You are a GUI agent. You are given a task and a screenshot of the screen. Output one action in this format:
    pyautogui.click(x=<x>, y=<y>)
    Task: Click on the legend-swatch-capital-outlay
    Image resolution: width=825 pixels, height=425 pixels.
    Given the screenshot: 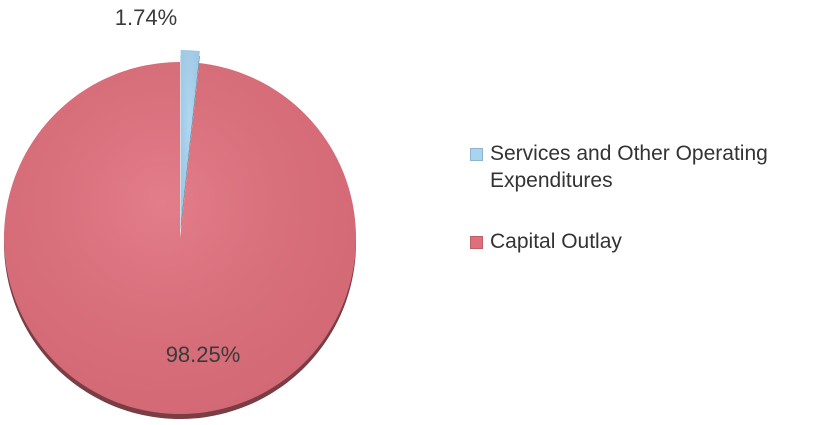 What is the action you would take?
    pyautogui.click(x=476, y=242)
    